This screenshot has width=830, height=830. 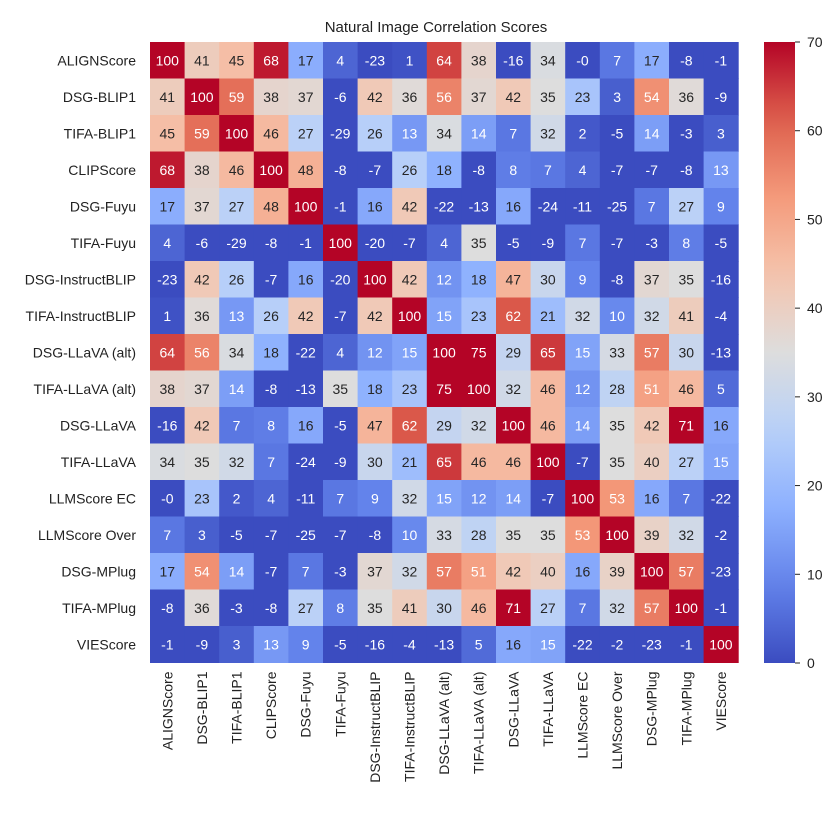 What do you see at coordinates (410, 425) in the screenshot?
I see `cell-value-label: 62` at bounding box center [410, 425].